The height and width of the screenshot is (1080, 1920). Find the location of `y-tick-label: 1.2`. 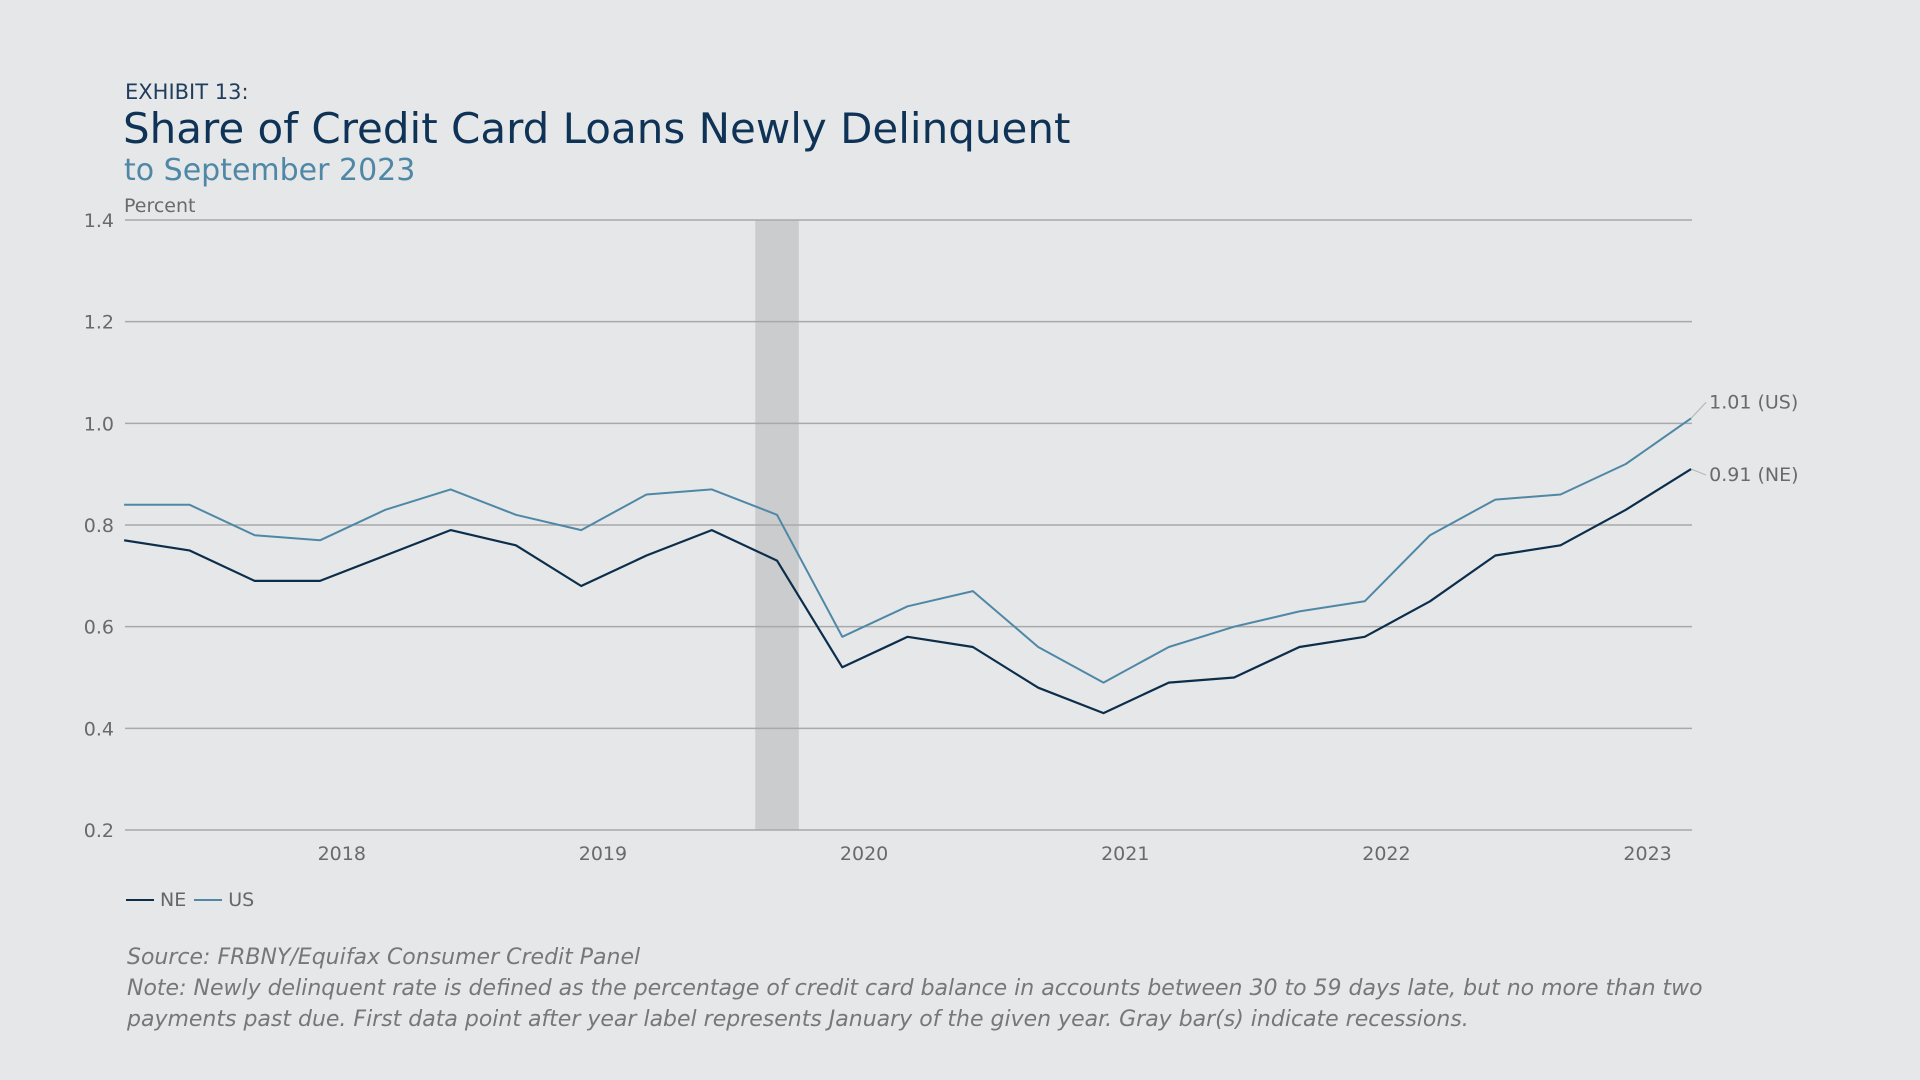

y-tick-label: 1.2 is located at coordinates (99, 323).